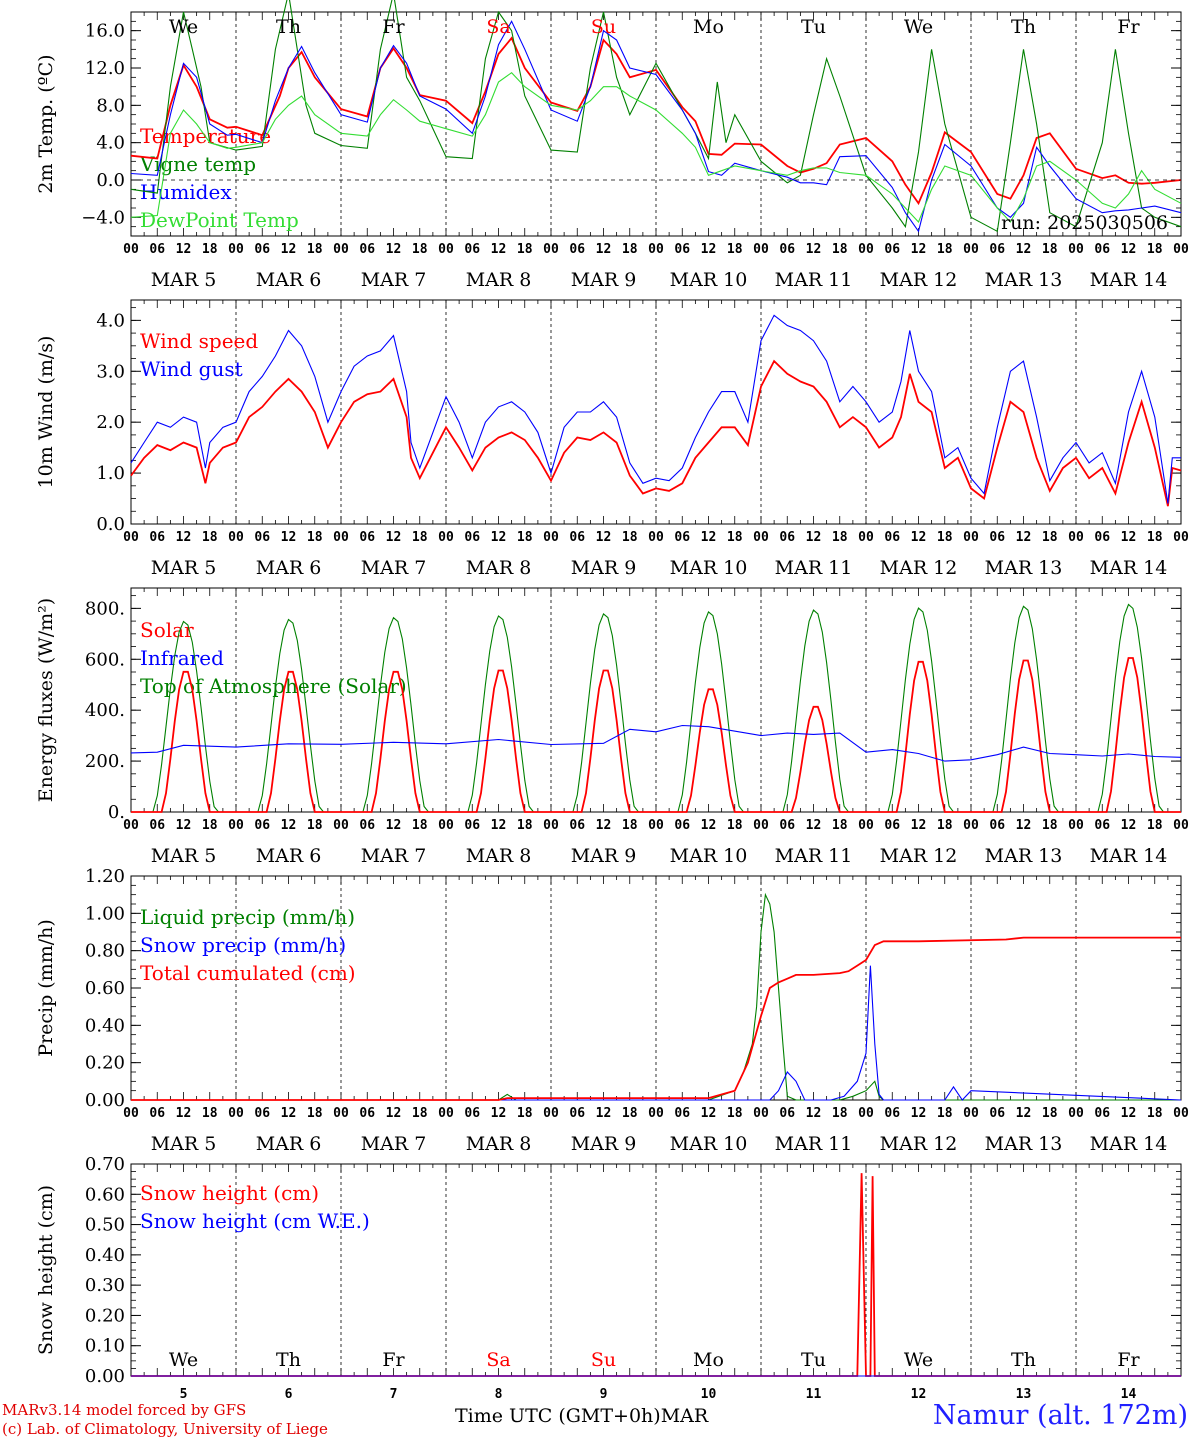 The image size is (1194, 1440). Describe the element at coordinates (394, 856) in the screenshot. I see `date-label: MAR 7` at that location.